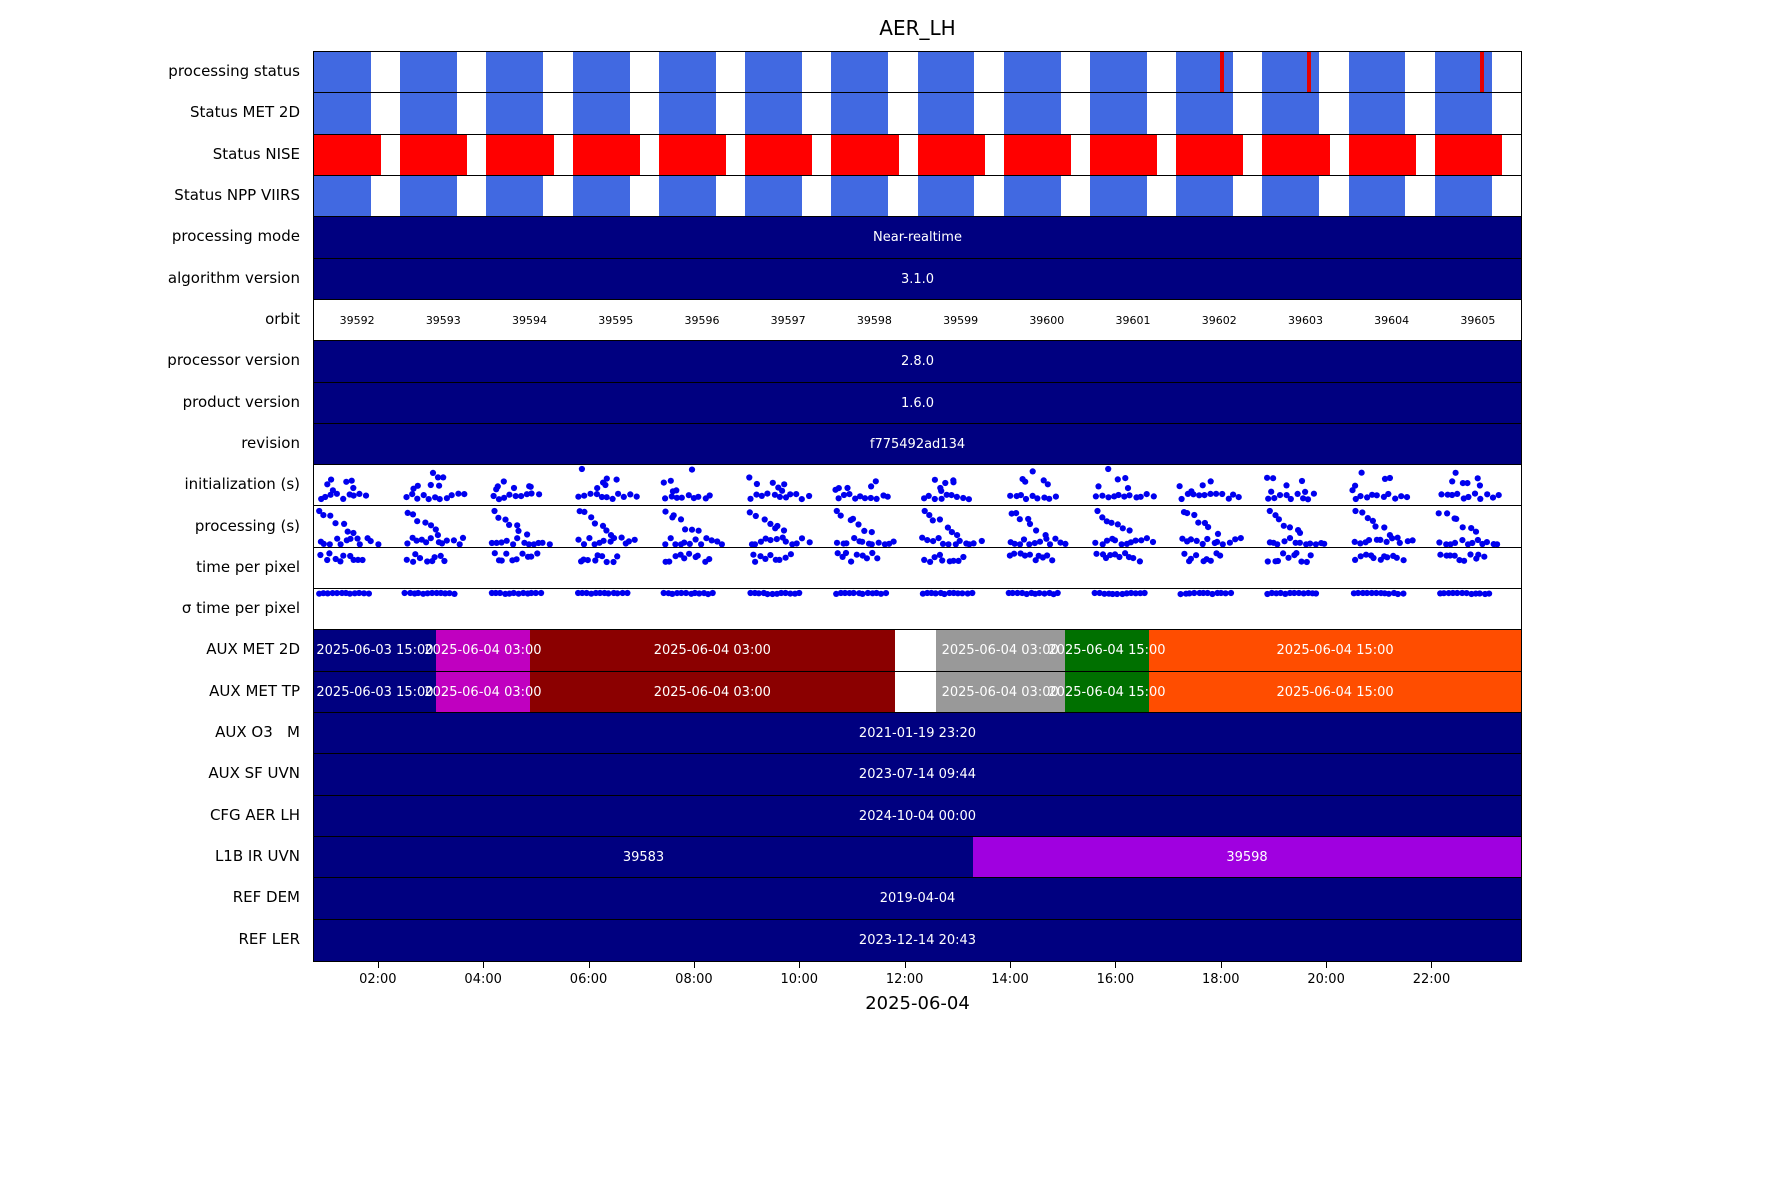 This screenshot has height=1181, width=1771. Describe the element at coordinates (799, 979) in the screenshot. I see `x-tick-label: 10:00` at that location.